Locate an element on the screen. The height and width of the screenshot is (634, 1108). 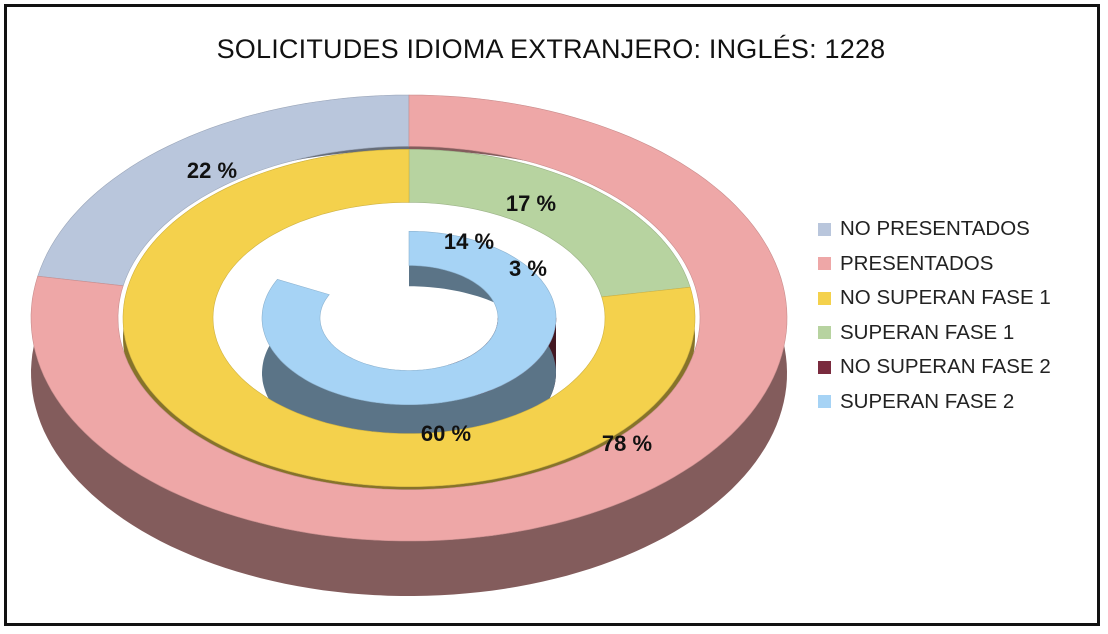
legend-label: SUPERAN FASE 2 is located at coordinates (927, 401).